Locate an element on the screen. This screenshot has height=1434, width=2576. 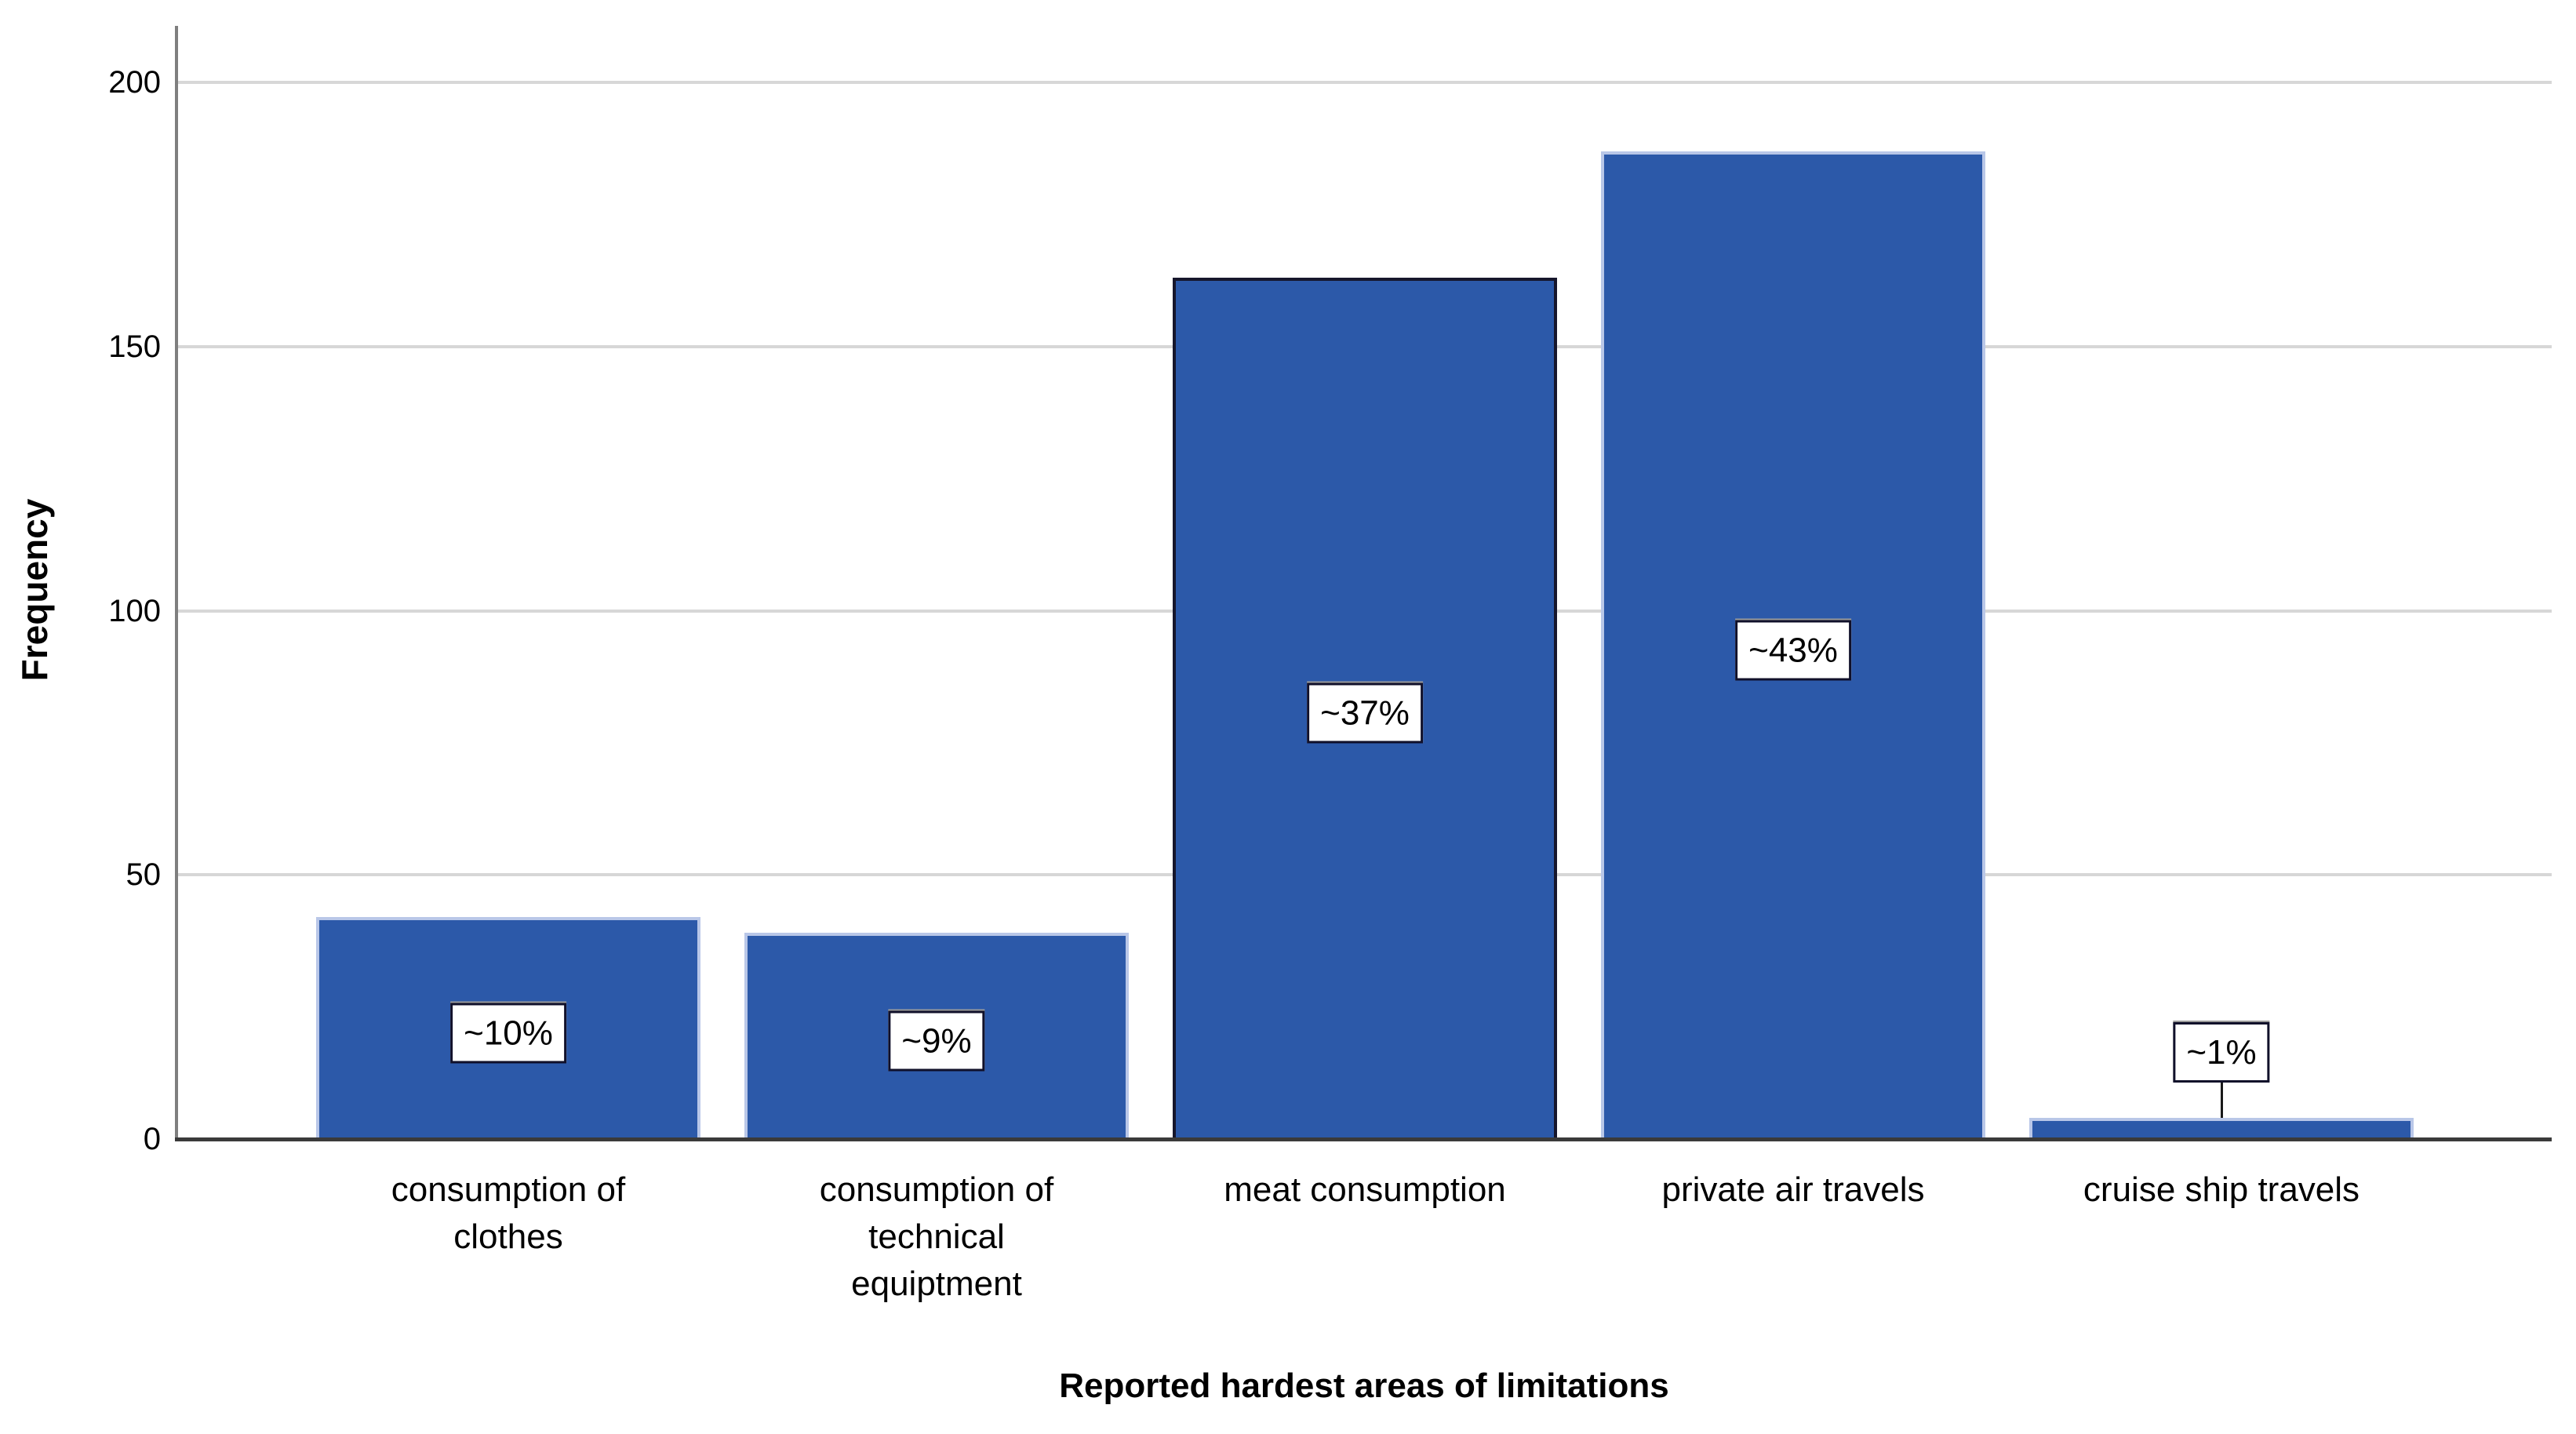
bar-value-label: ~9% is located at coordinates (936, 1040).